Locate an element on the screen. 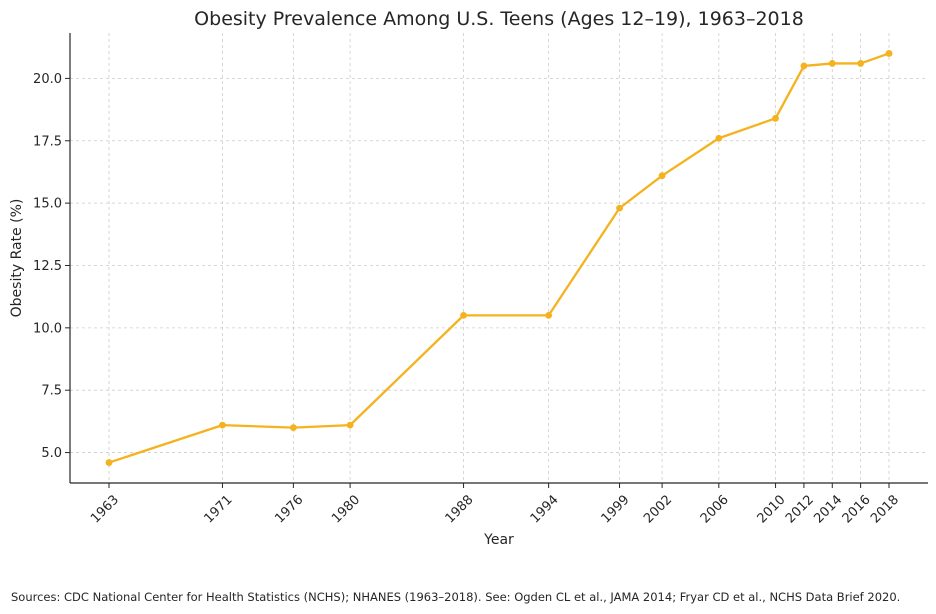 This screenshot has height=614, width=936. x-tick-label: 1976 is located at coordinates (289, 509).